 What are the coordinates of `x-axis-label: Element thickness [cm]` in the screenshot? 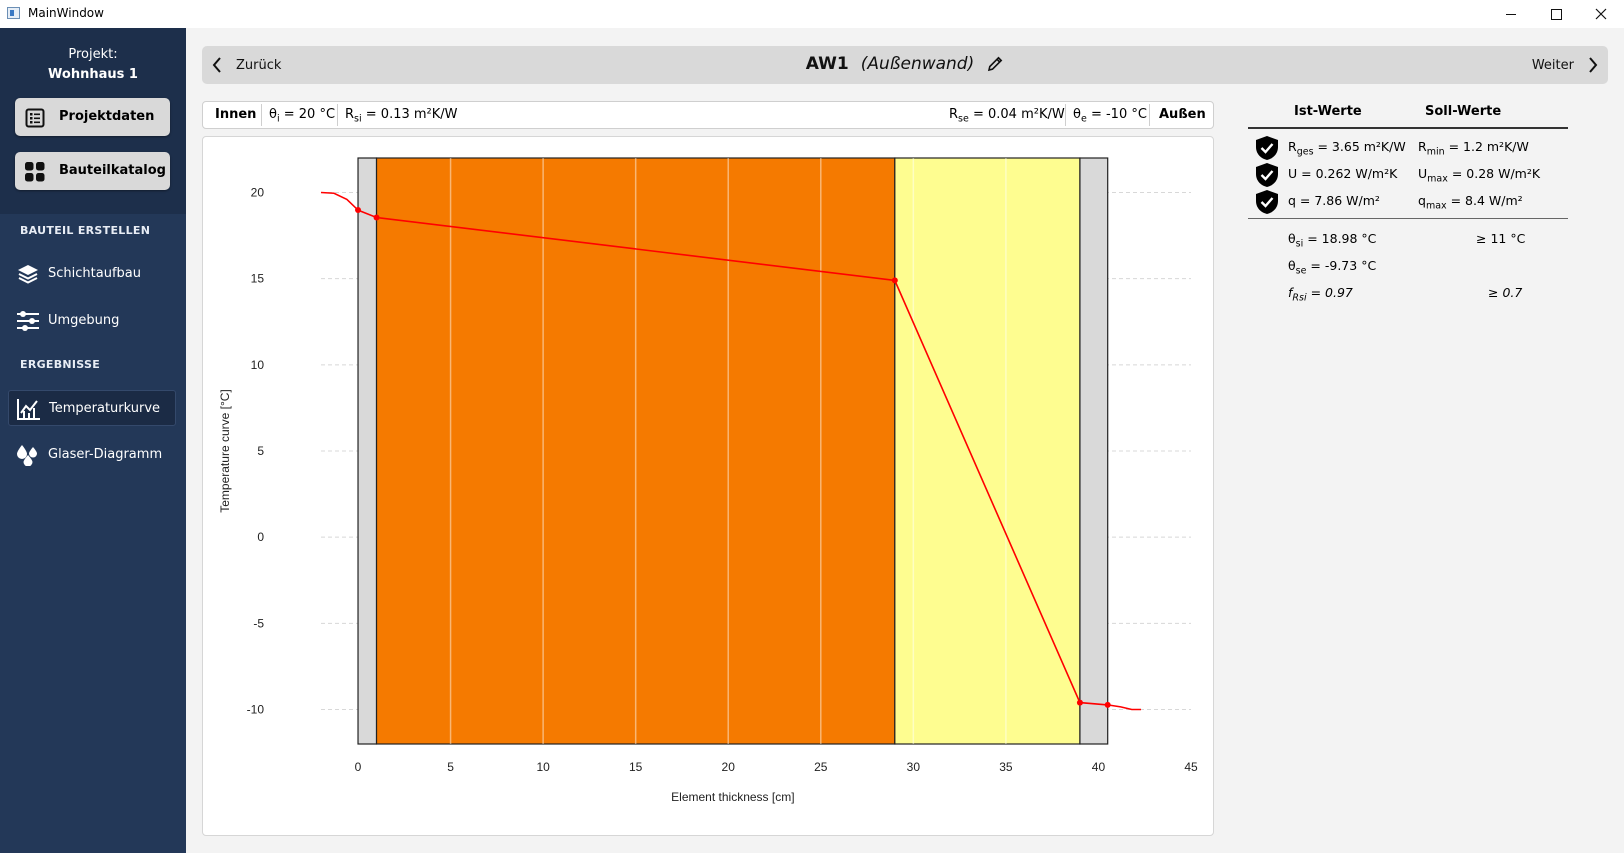 It's located at (732, 797).